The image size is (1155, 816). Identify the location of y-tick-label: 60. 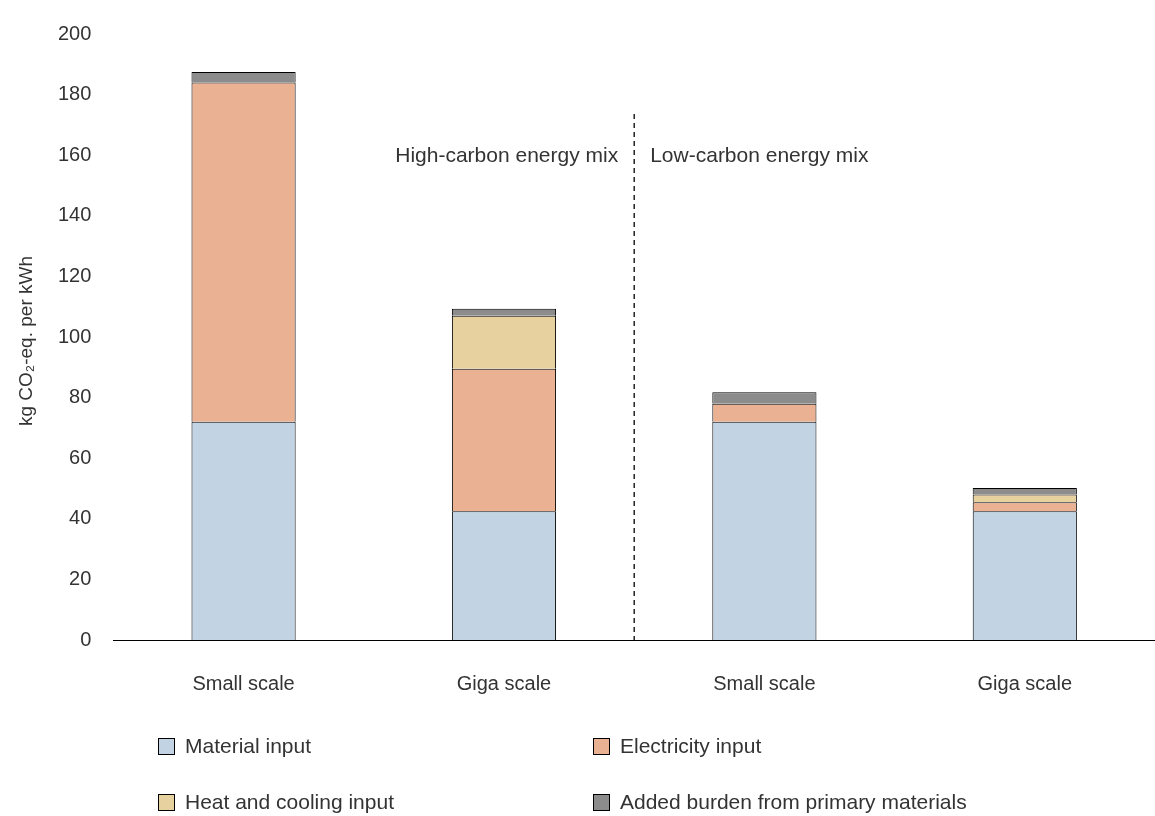
(80, 456).